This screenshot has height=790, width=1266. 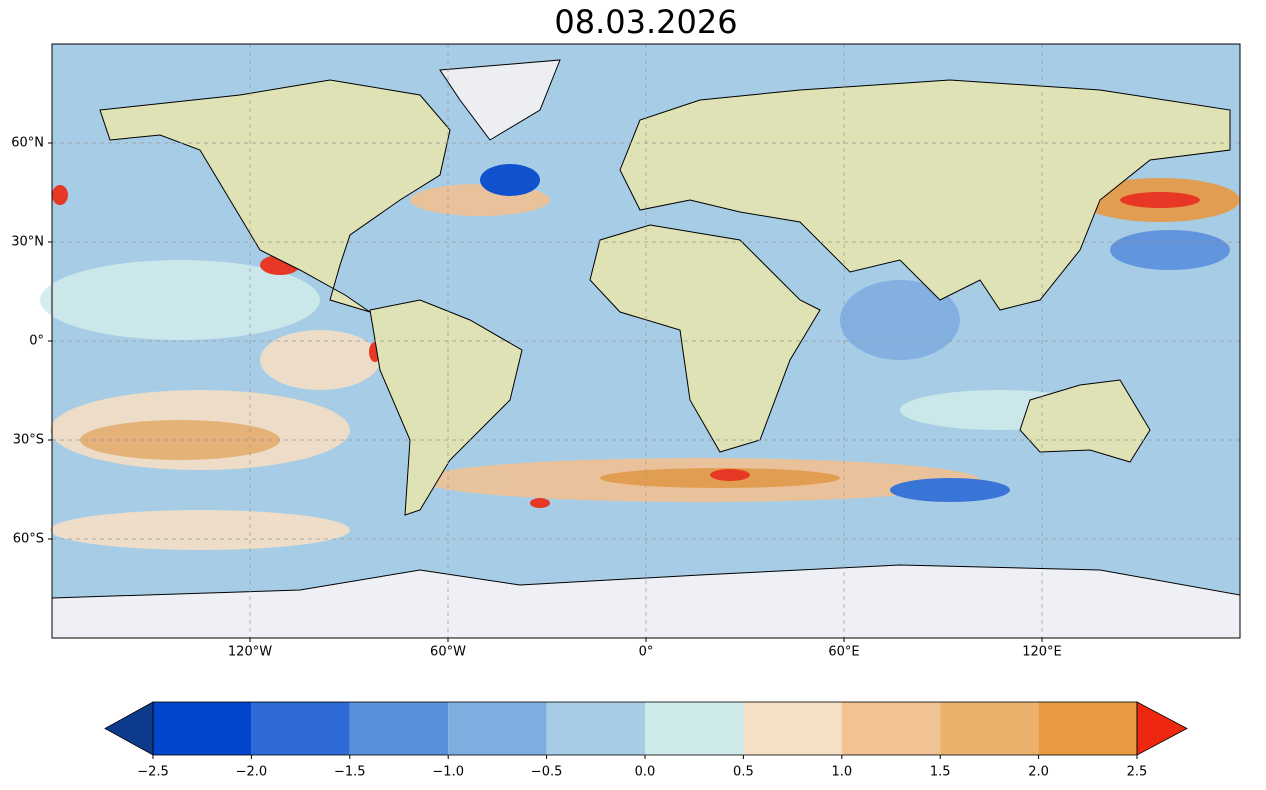 I want to click on x-tick-label: 120°E, so click(x=1042, y=652).